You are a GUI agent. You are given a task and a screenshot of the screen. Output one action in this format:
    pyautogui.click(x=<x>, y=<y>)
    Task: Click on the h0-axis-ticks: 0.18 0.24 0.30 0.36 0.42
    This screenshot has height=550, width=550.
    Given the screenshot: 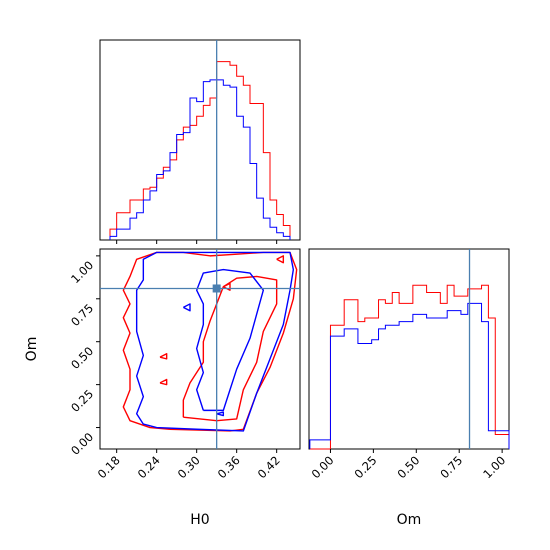 What is the action you would take?
    pyautogui.click(x=189, y=465)
    